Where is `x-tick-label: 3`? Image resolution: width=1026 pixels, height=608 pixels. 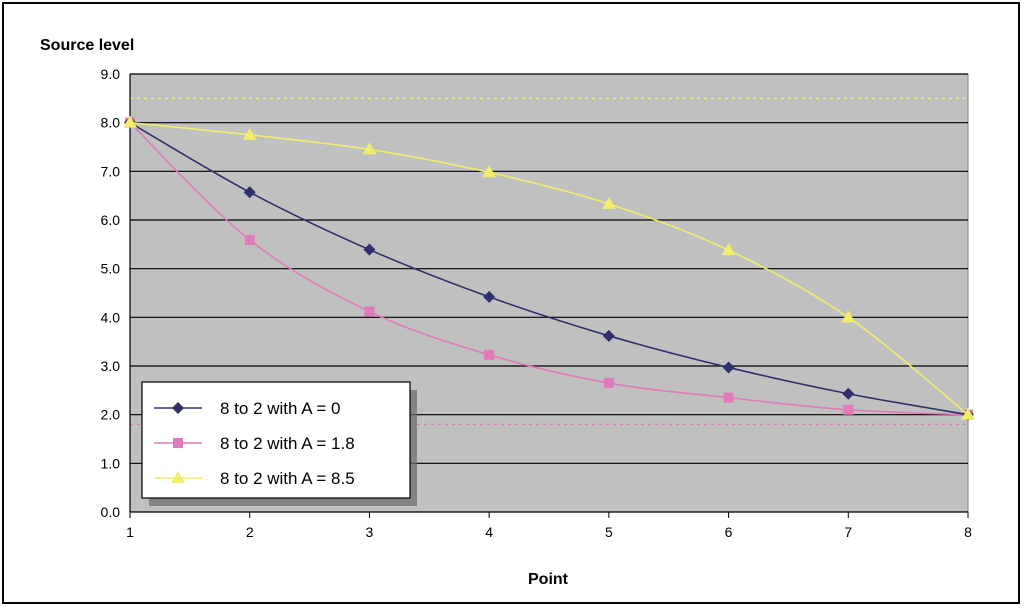
x-tick-label: 3 is located at coordinates (370, 532).